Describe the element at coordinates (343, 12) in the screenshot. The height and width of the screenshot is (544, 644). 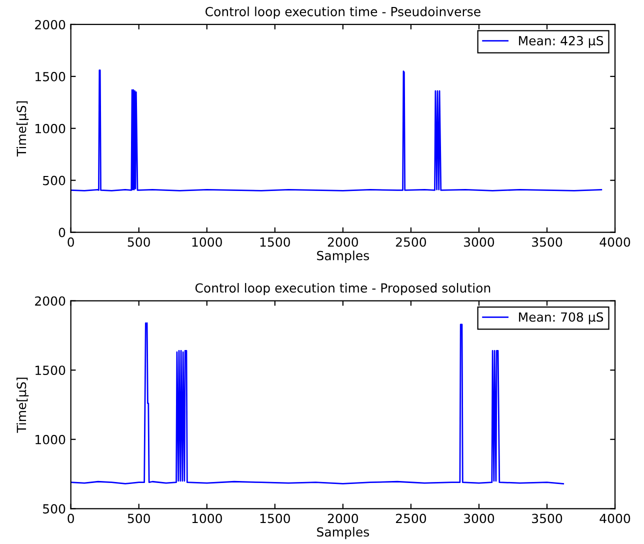
I see `chart-title: Control loop execution time - Pseudoinverse` at that location.